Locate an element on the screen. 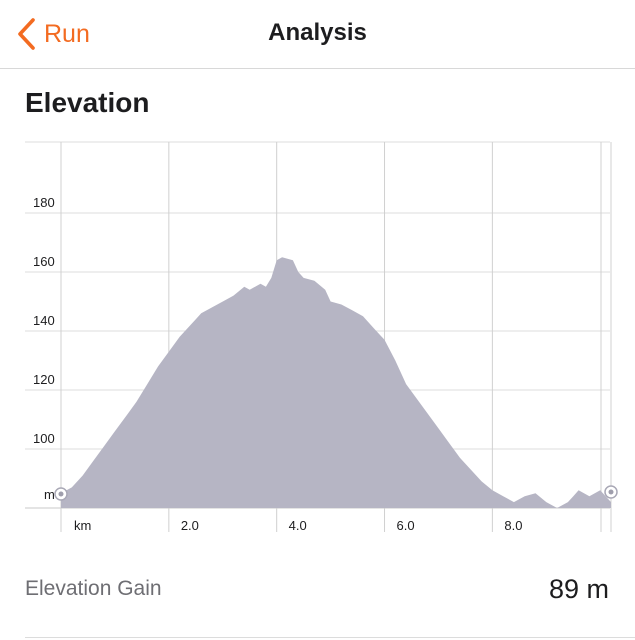  y-unit-label: m is located at coordinates (49, 494).